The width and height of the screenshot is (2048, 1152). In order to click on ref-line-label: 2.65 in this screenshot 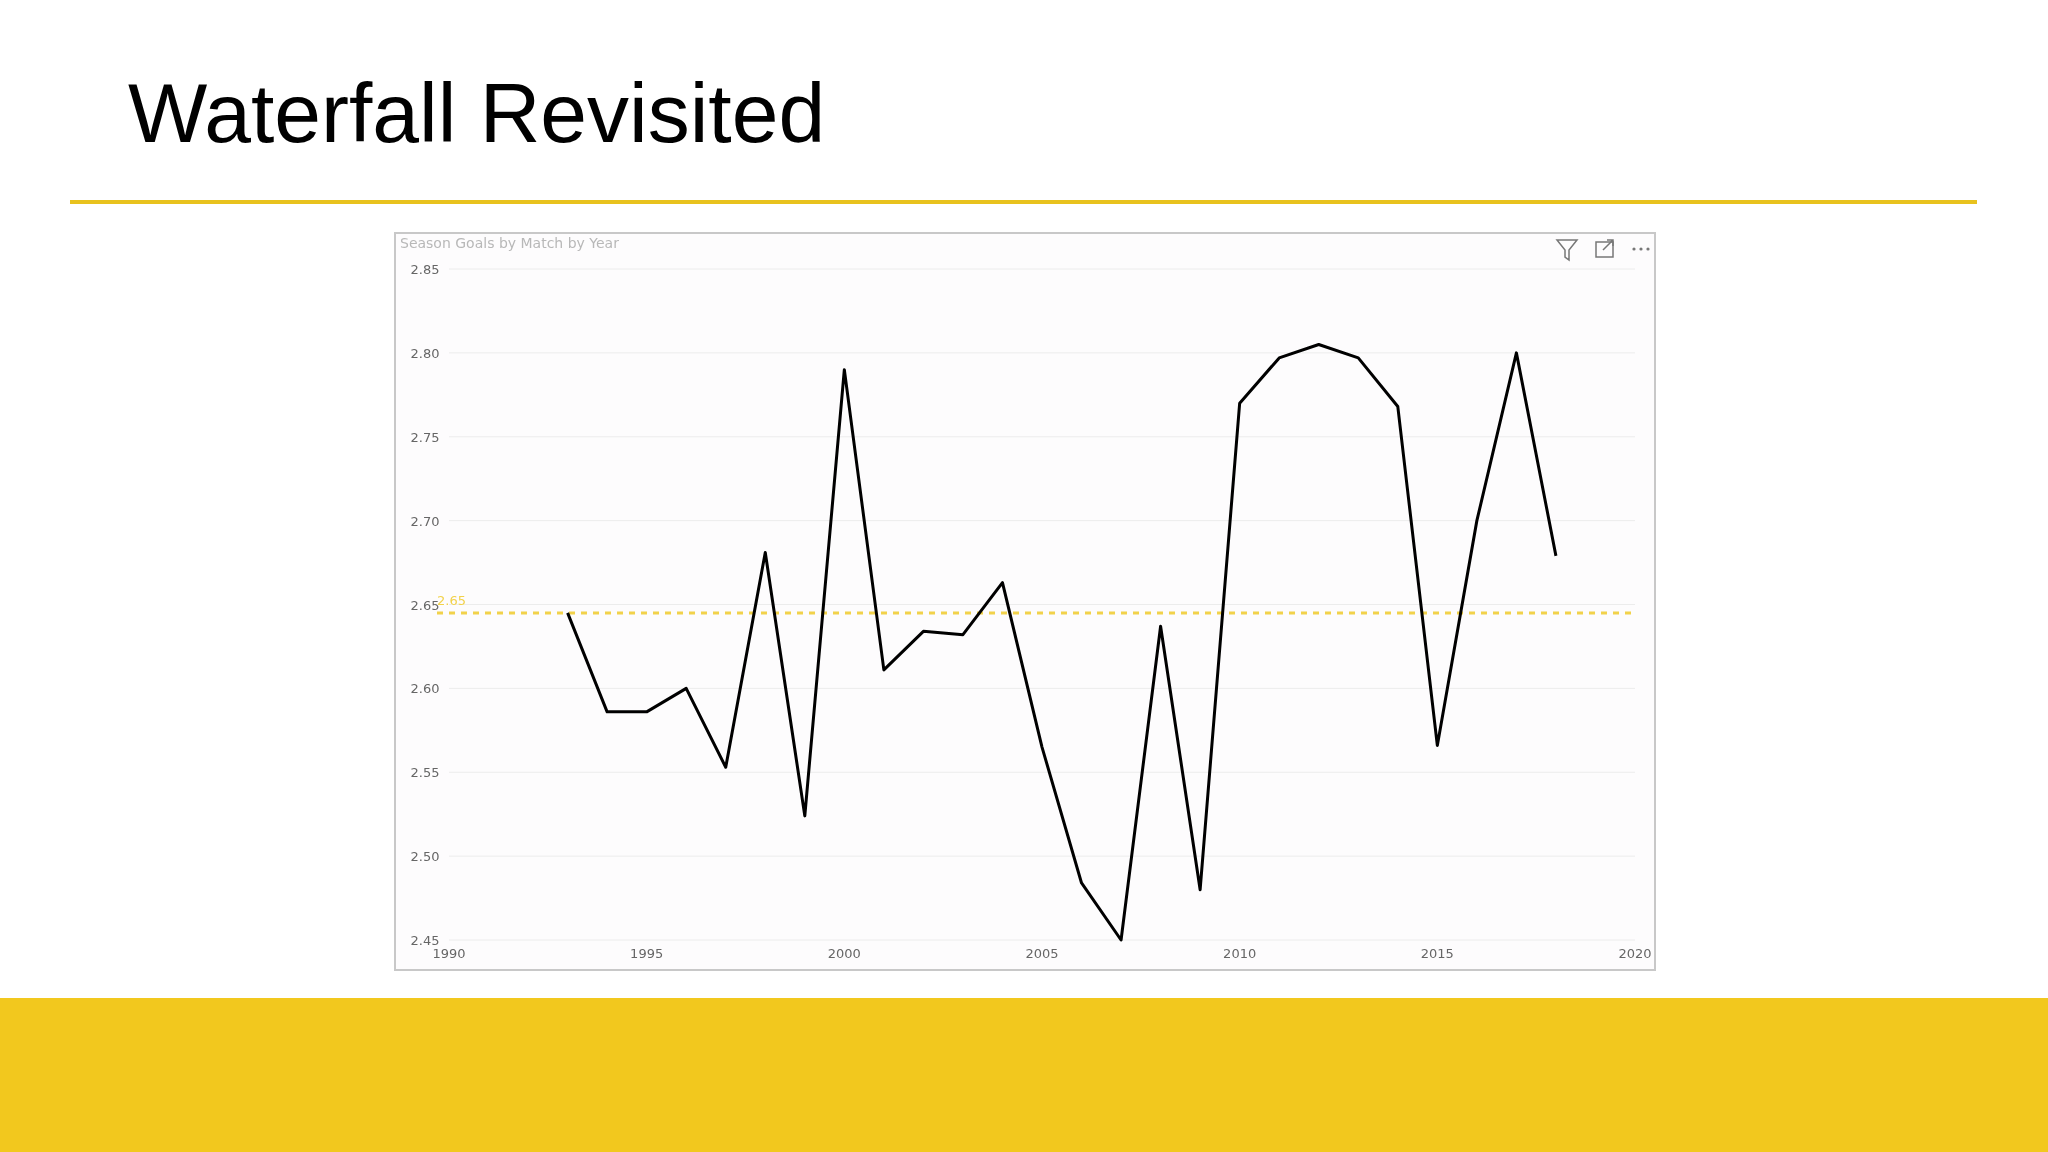, I will do `click(451, 600)`.